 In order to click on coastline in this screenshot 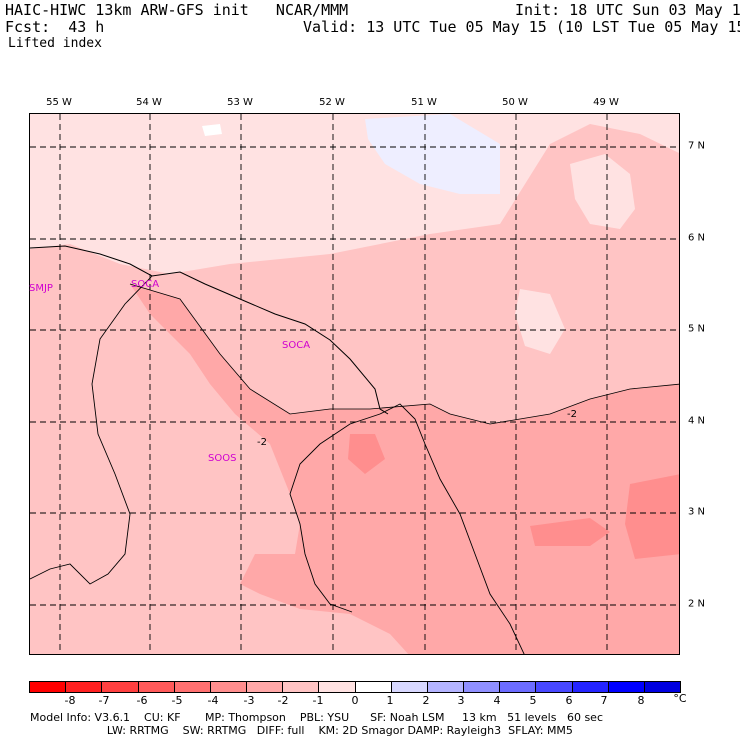, I will do `click(209, 330)`.